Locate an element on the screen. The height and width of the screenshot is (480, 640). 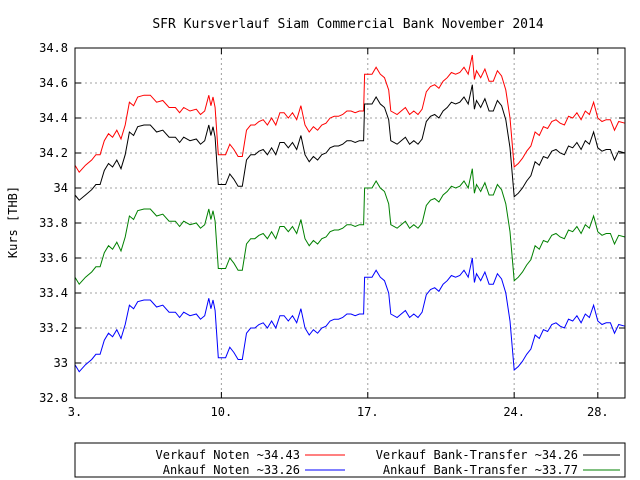
legend-label: Ankauf Bank-Transfer ~33.77 is located at coordinates (480, 470).